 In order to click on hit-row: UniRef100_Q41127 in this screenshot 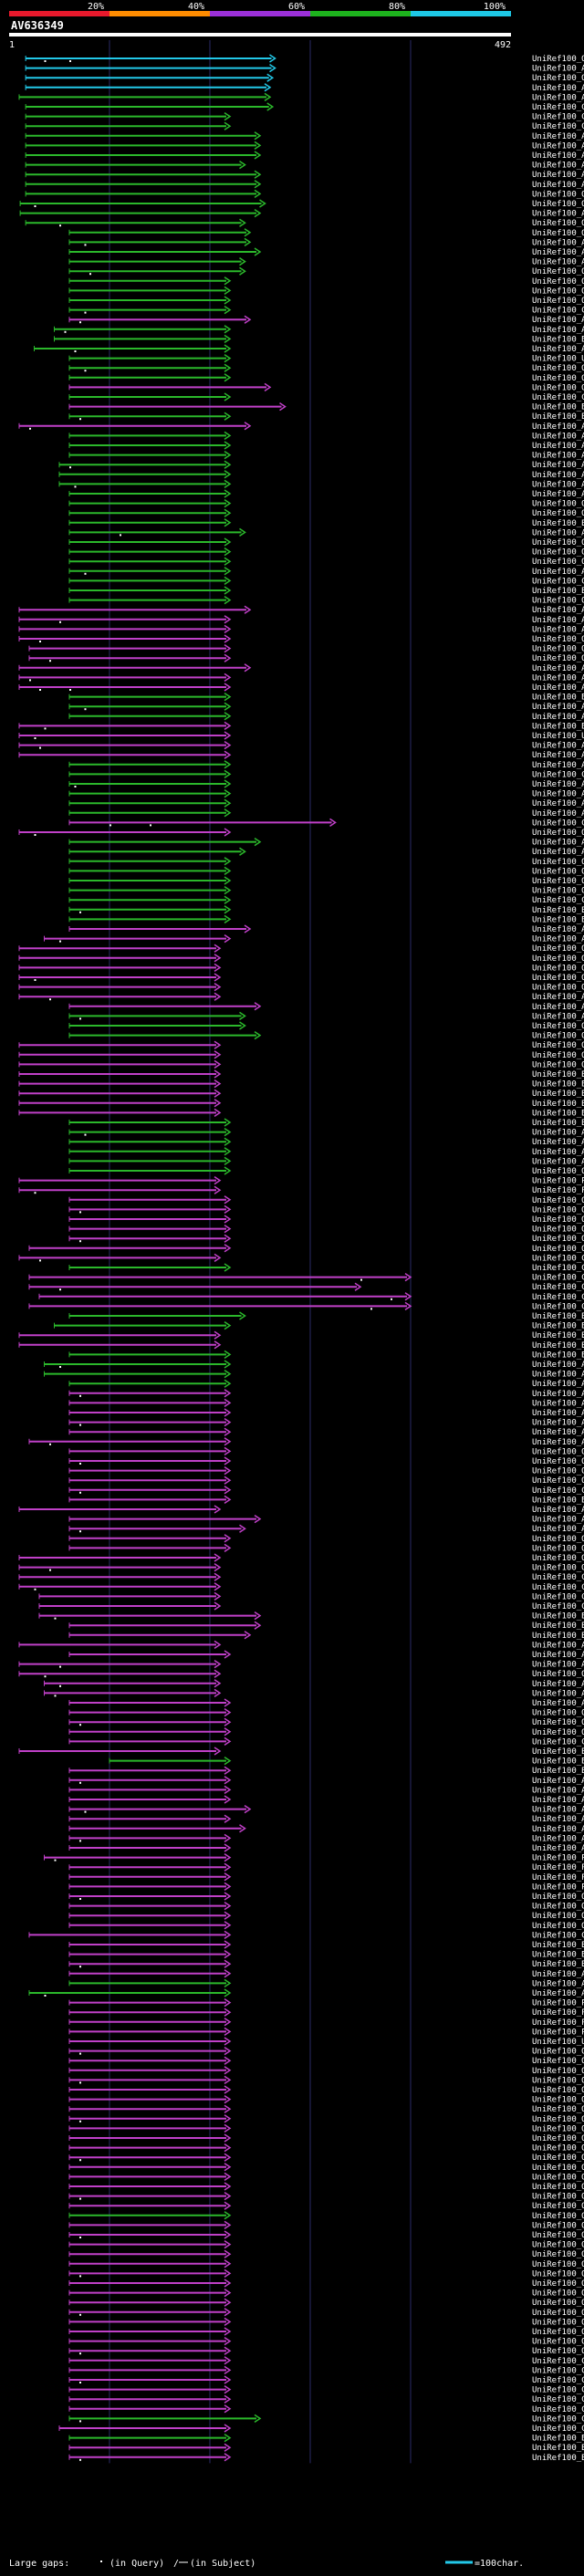, I will do `click(326, 2158)`.